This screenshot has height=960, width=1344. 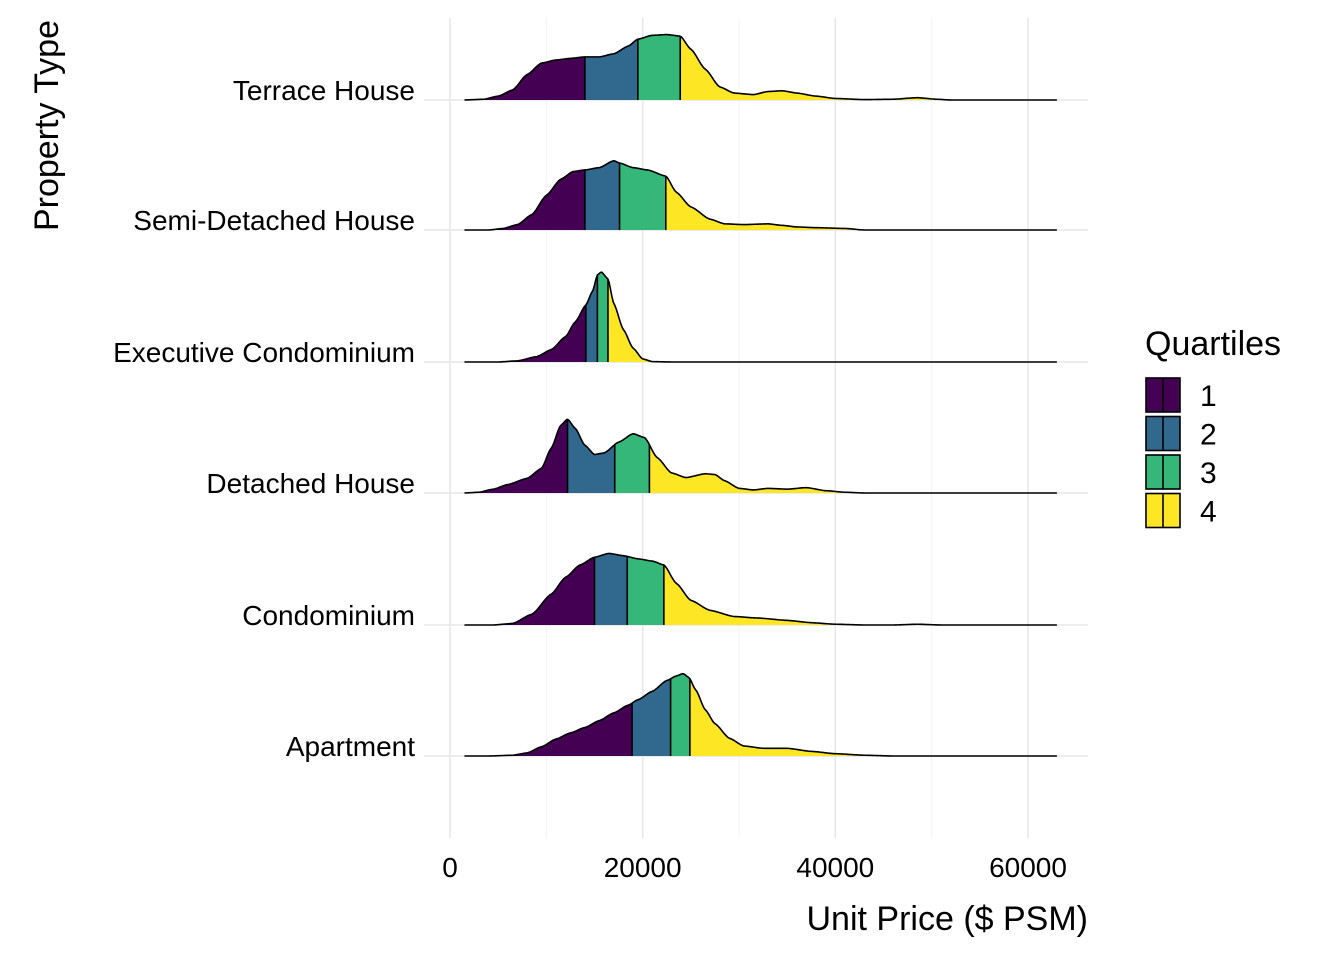 I want to click on legend-entry-4: 4, so click(x=1181, y=510).